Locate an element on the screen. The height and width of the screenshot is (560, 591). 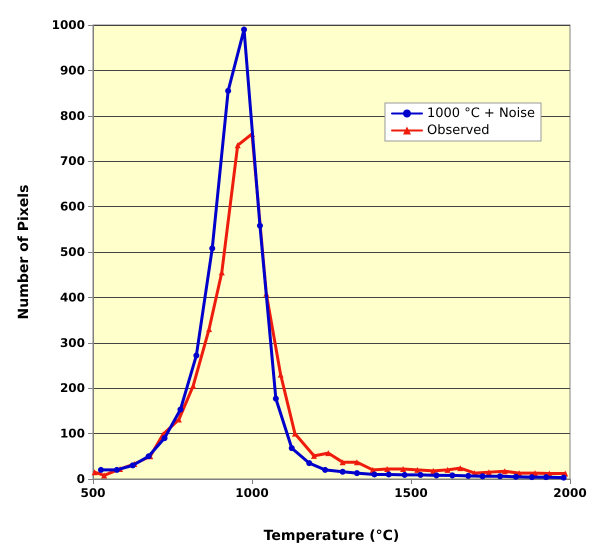
y-tick-label: 700 is located at coordinates (72, 161).